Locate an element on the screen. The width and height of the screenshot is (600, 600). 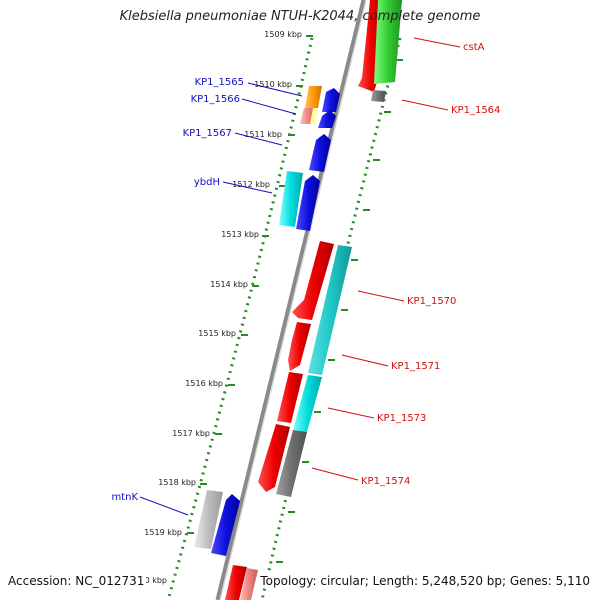
gene-ybdH-blue is located at coordinates (308, 203).